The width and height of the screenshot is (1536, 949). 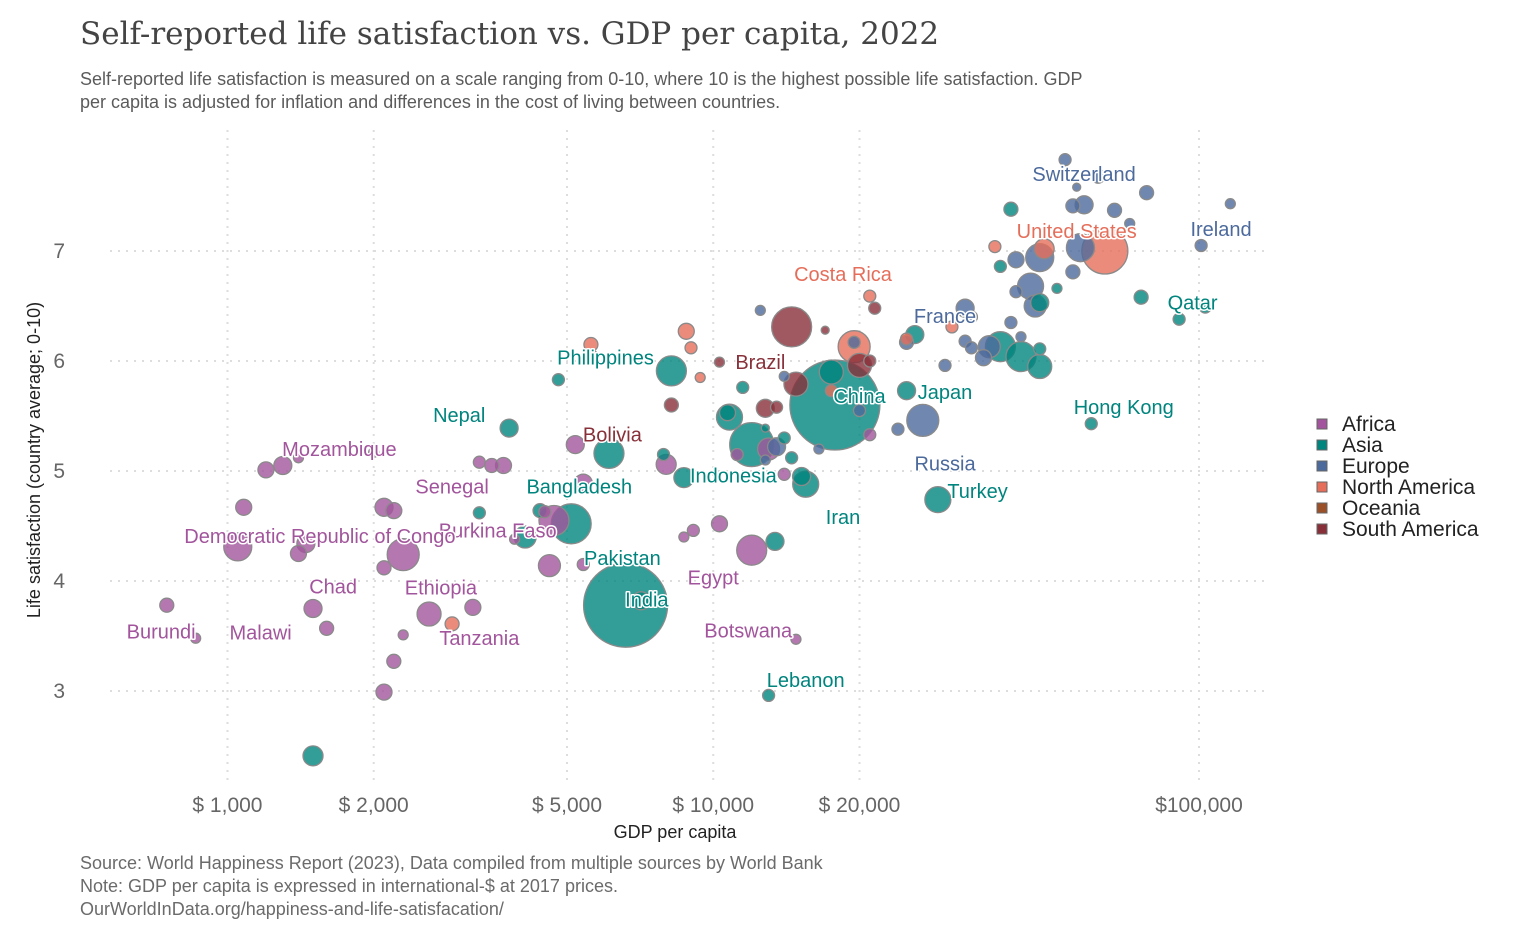 I want to click on country-label: Bolivia, so click(x=613, y=436).